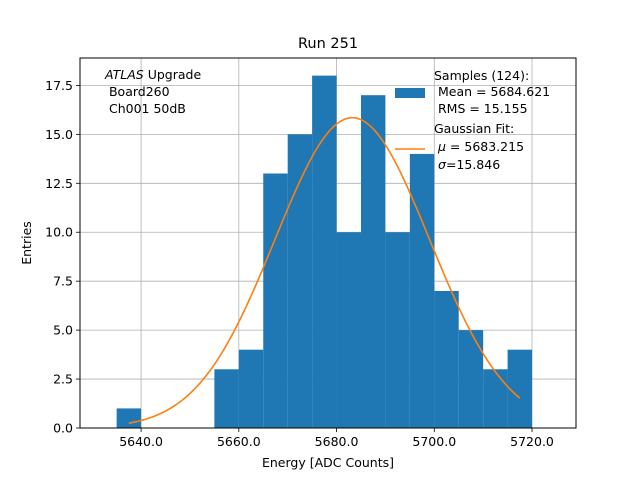  What do you see at coordinates (141, 441) in the screenshot?
I see `x-tick-label: 5640.0` at bounding box center [141, 441].